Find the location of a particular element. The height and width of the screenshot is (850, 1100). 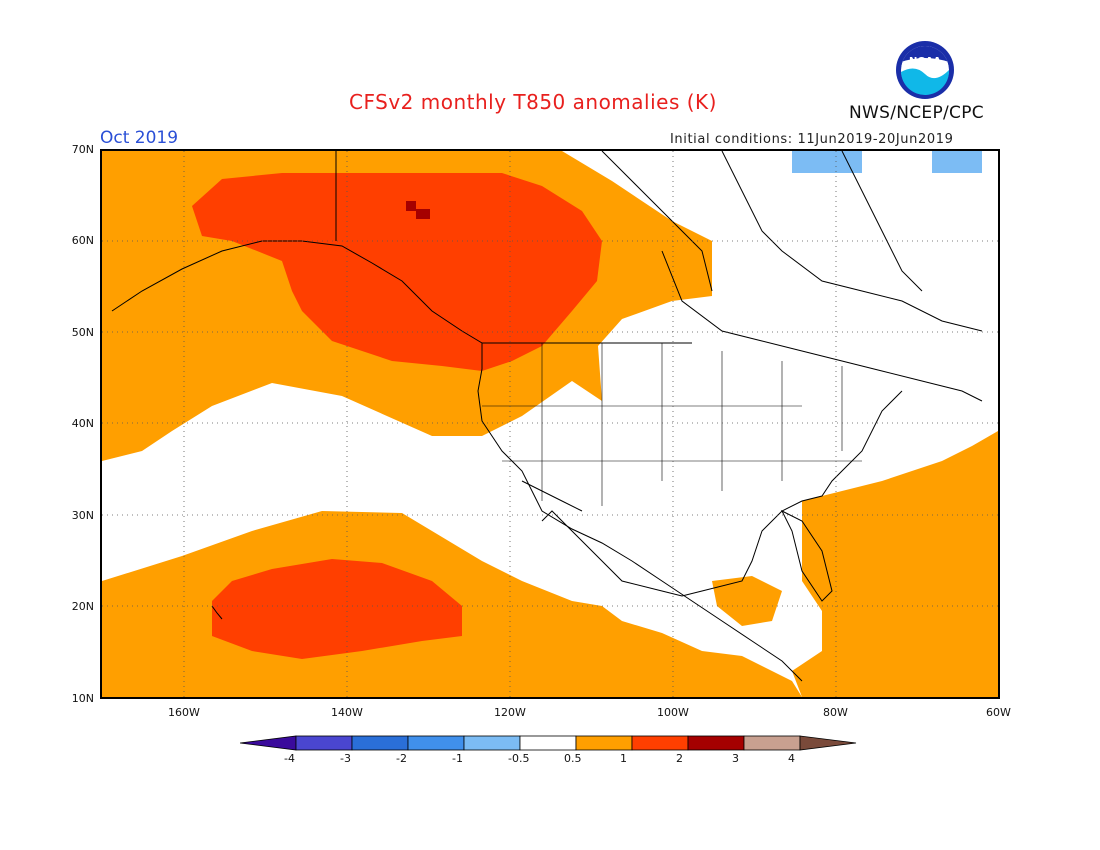

lon-label-80w: 80W is located at coordinates (835, 712).